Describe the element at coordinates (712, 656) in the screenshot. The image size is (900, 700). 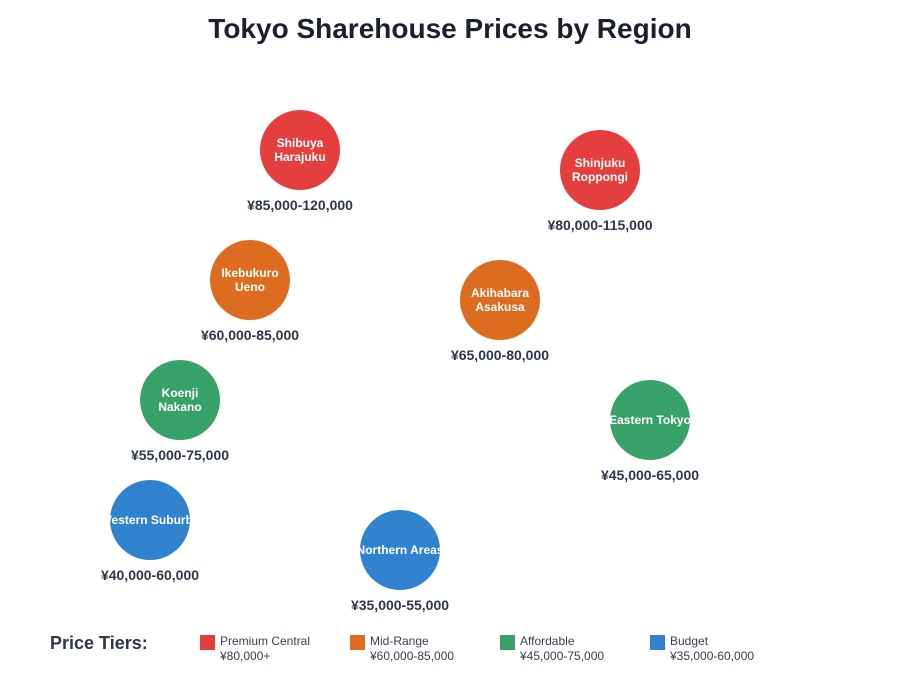
I see `legend-item-range: ¥35,000-60,000` at that location.